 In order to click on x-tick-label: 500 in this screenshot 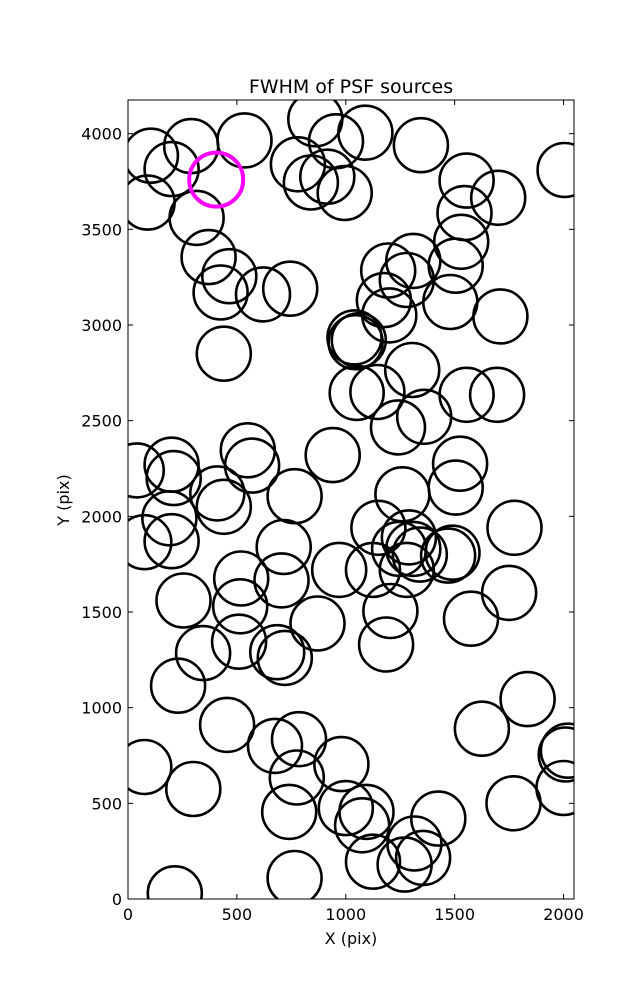, I will do `click(237, 914)`.